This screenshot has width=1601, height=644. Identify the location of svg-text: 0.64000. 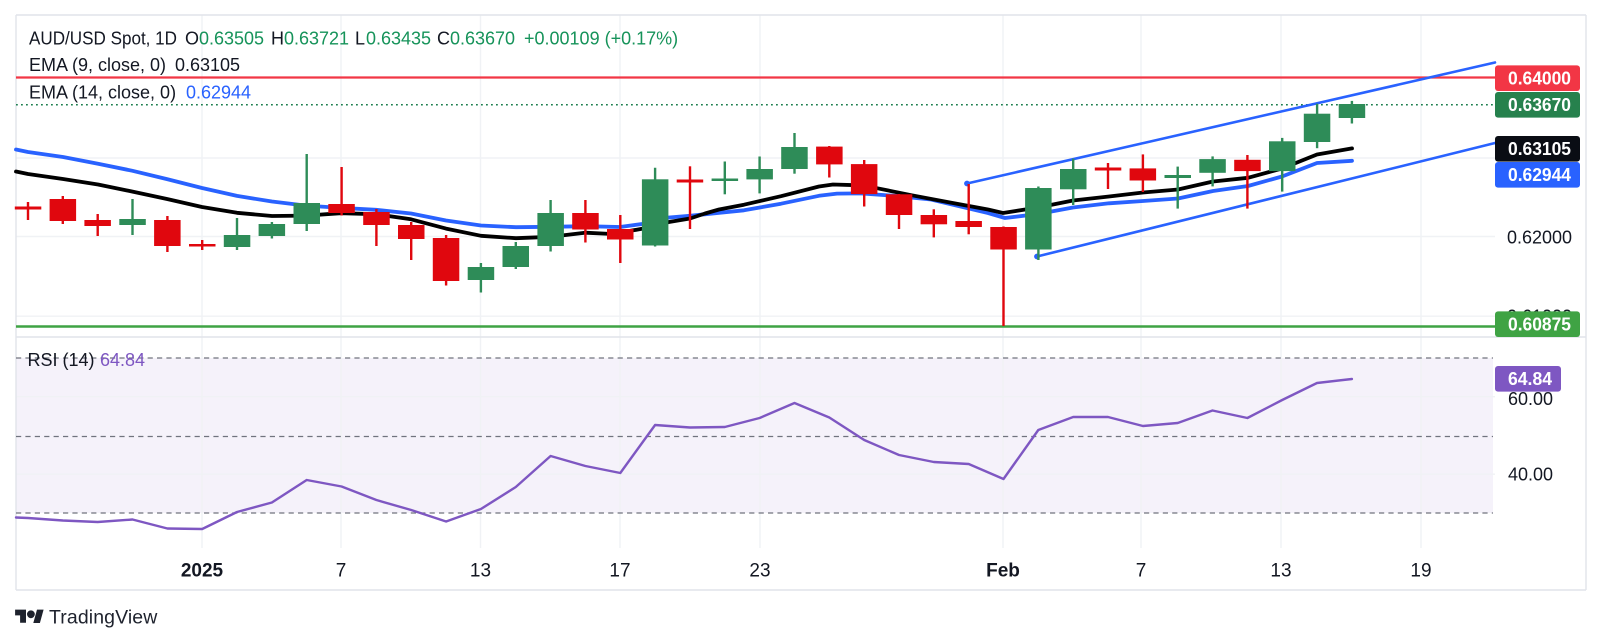
(1539, 79).